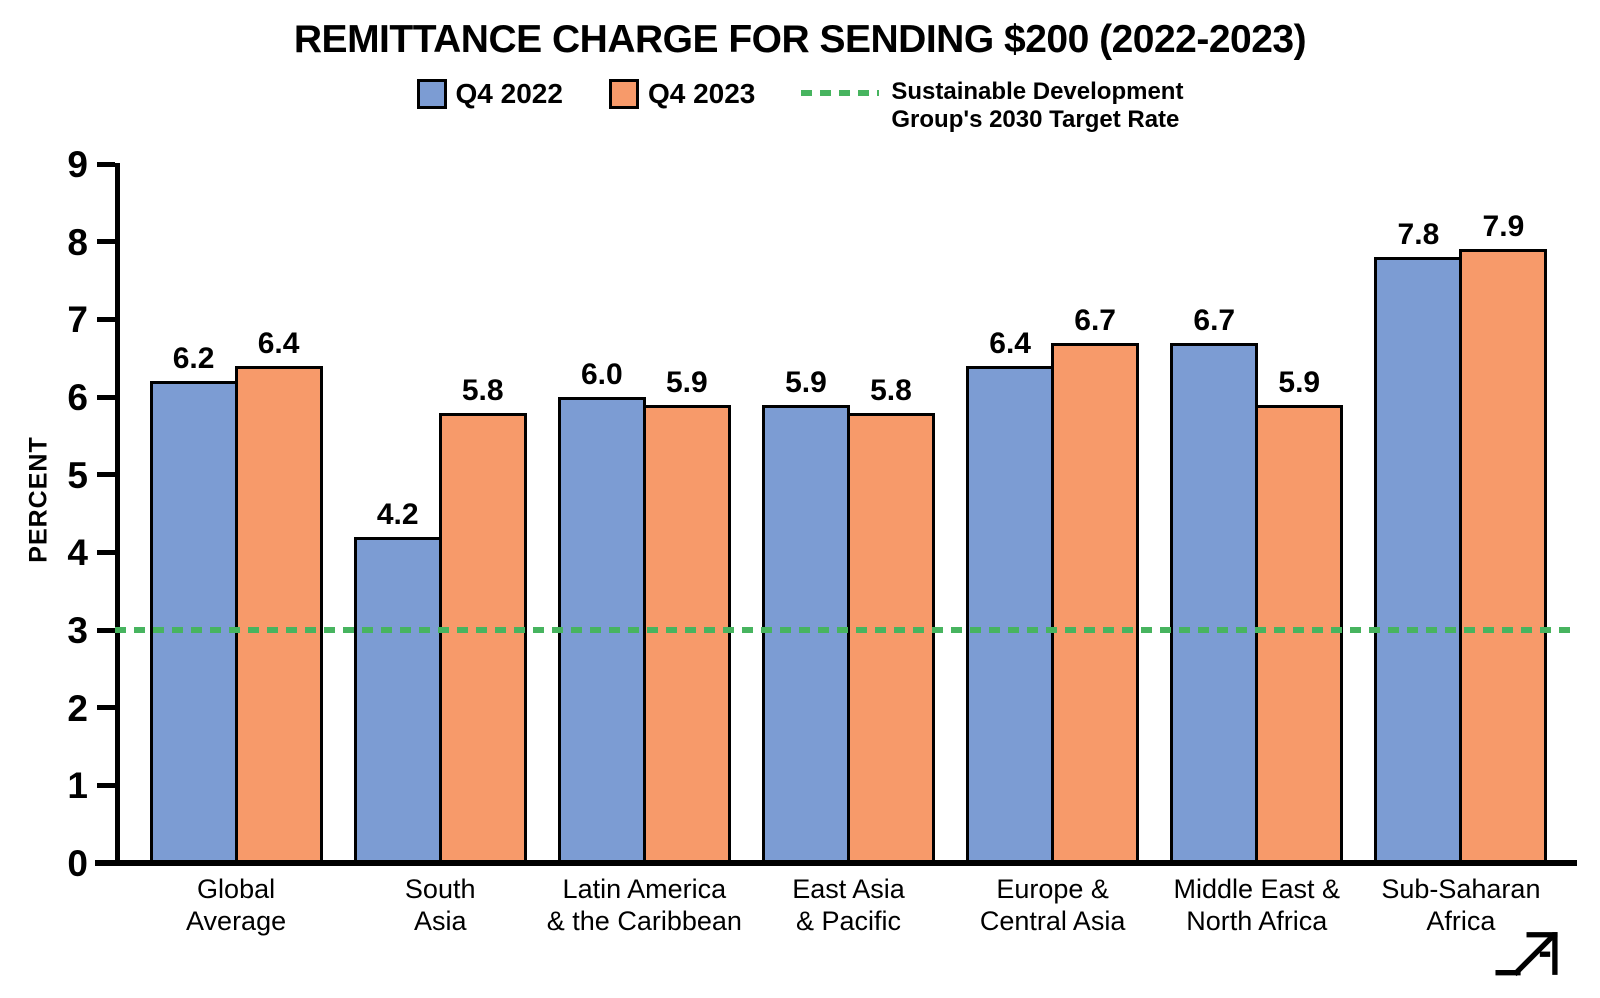 This screenshot has height=998, width=1600. Describe the element at coordinates (77, 863) in the screenshot. I see `y-axis-tick-label: 0` at that location.